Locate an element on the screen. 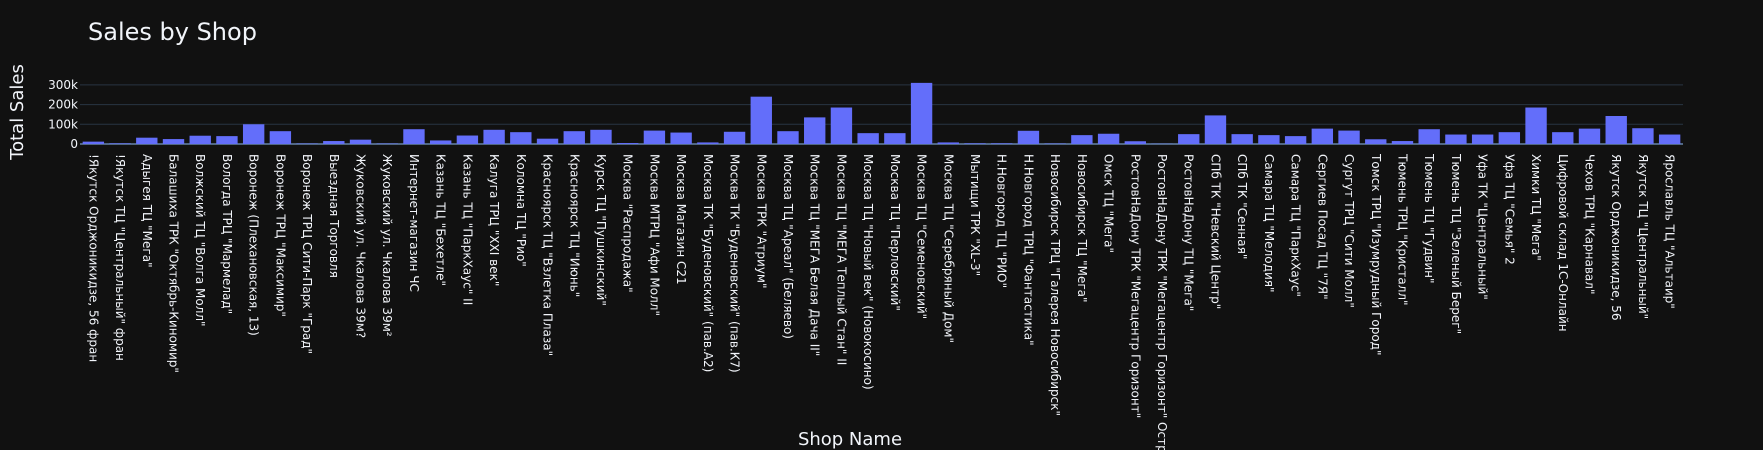  chart-title: Sales by Shop is located at coordinates (172, 32).